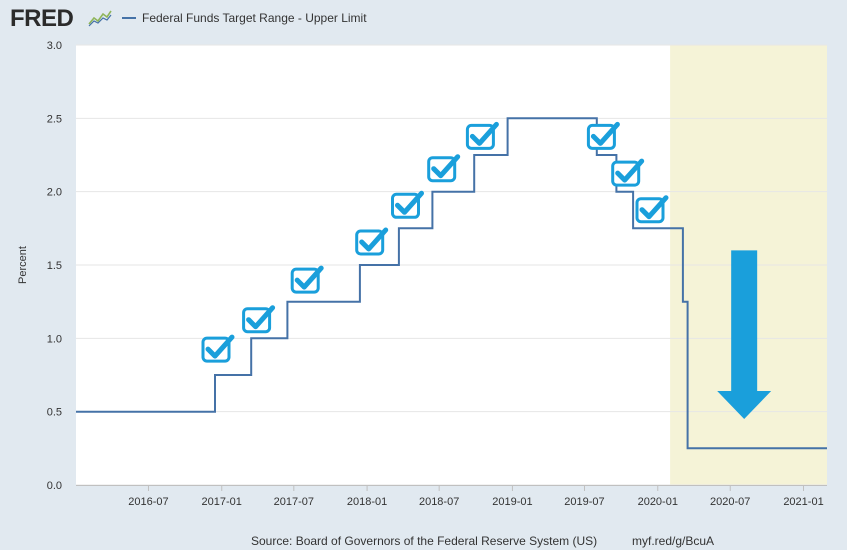 The height and width of the screenshot is (550, 847). Describe the element at coordinates (254, 18) in the screenshot. I see `legend-label: Federal Funds Target Range - Upper Limit` at that location.